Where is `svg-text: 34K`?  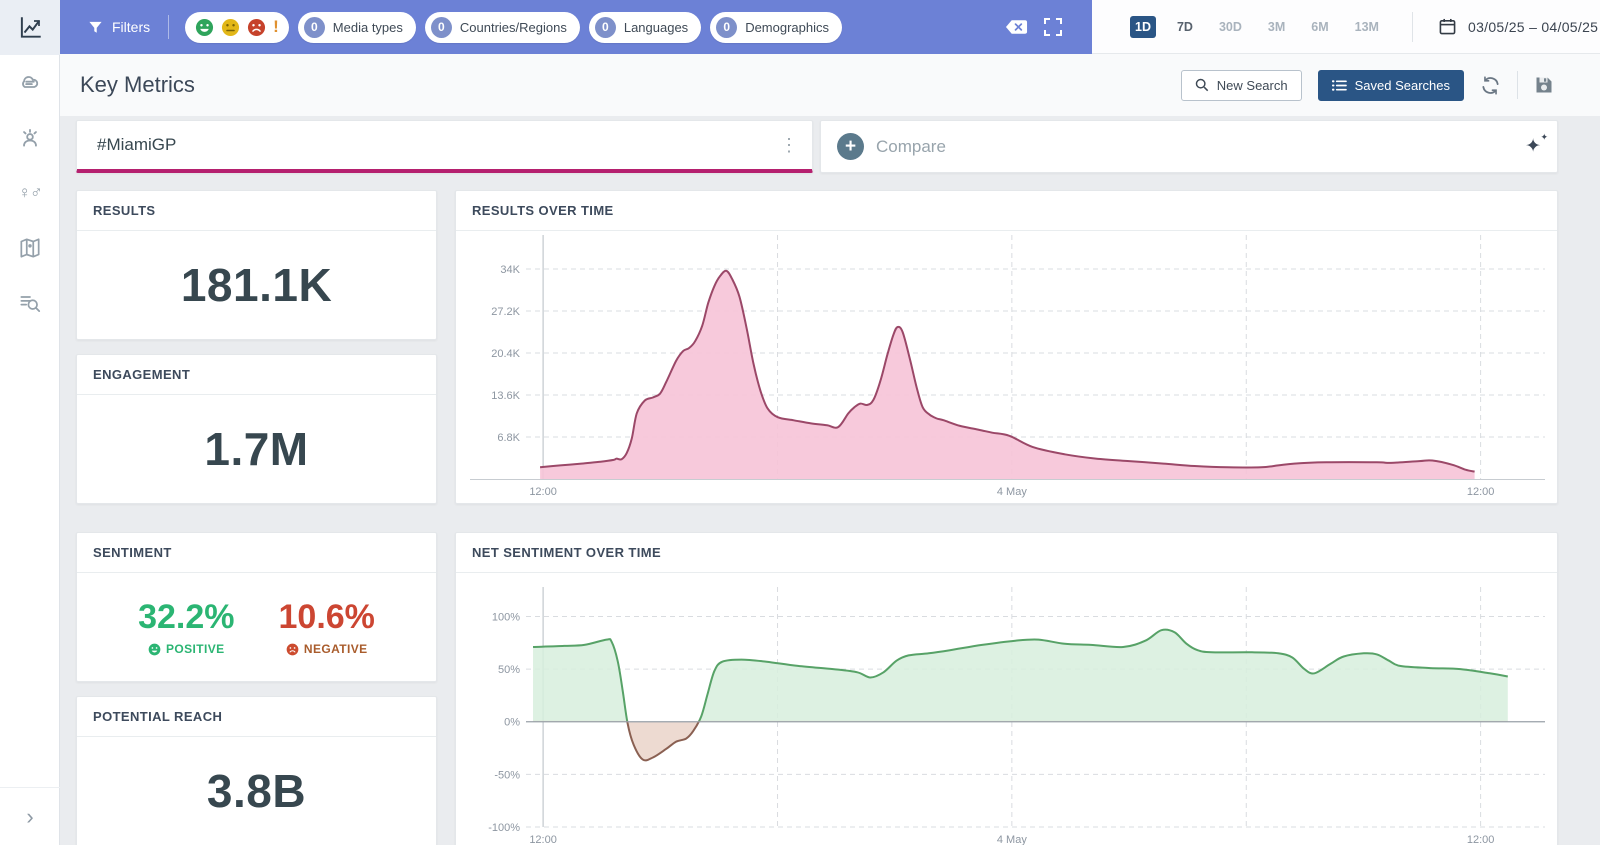 svg-text: 34K is located at coordinates (510, 270).